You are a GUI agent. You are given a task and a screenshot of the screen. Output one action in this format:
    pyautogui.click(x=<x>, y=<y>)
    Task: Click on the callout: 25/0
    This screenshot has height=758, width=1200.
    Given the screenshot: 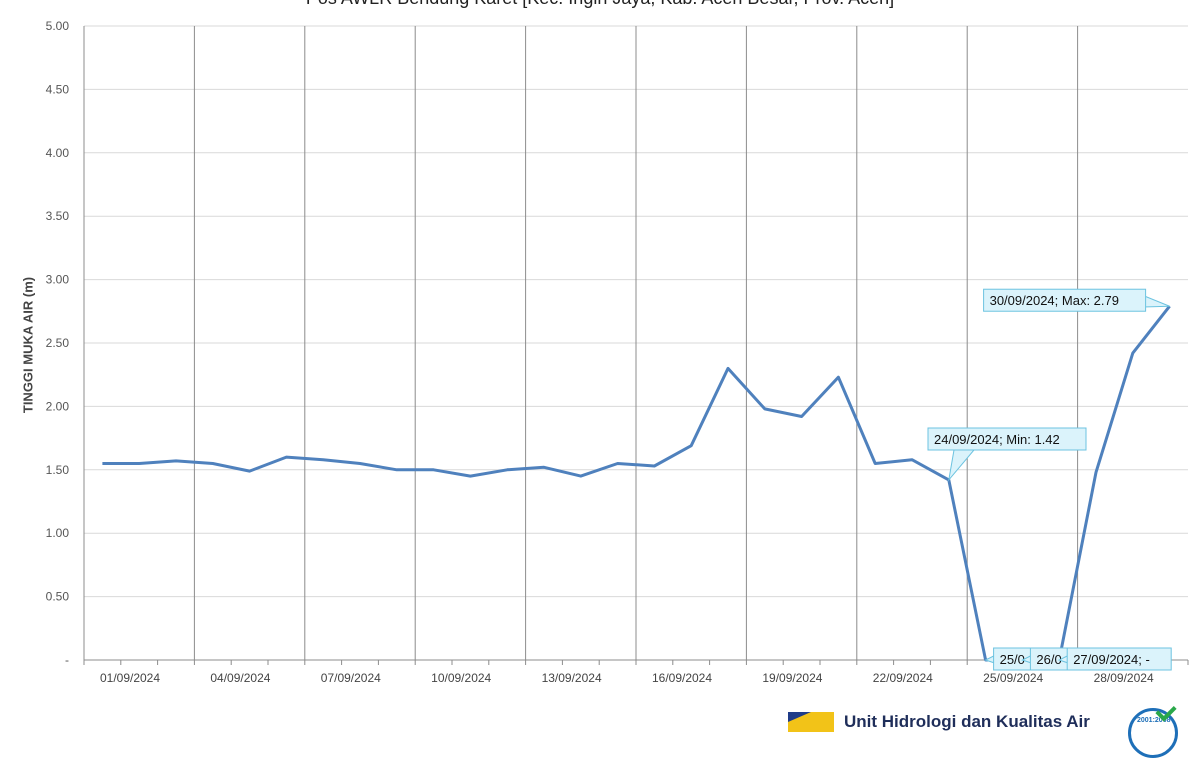 What is the action you would take?
    pyautogui.click(x=1012, y=659)
    